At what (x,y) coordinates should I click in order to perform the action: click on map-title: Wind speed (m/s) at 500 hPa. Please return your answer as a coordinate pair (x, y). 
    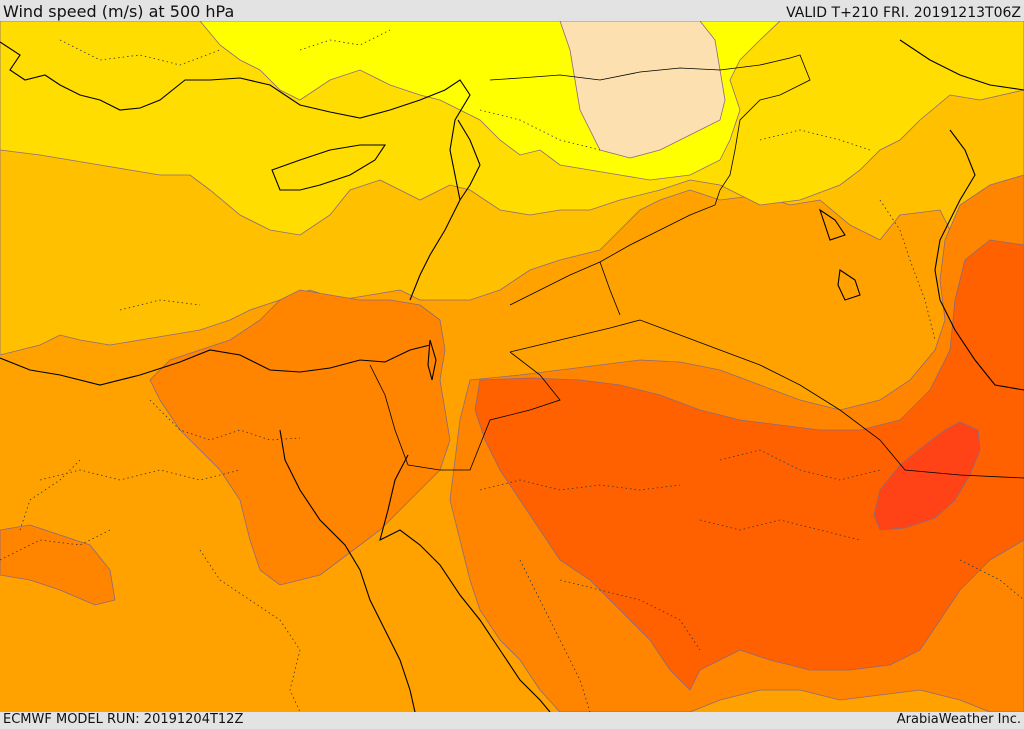
    Looking at the image, I should click on (119, 11).